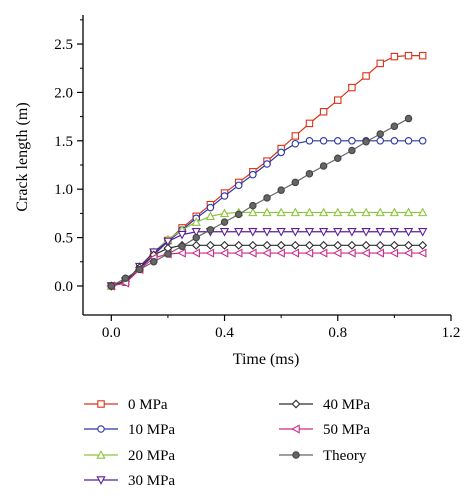  Describe the element at coordinates (68, 157) in the screenshot. I see `y-axis-ticks: 0.0 0.5 1.0 1.5 2.0 2.5` at that location.